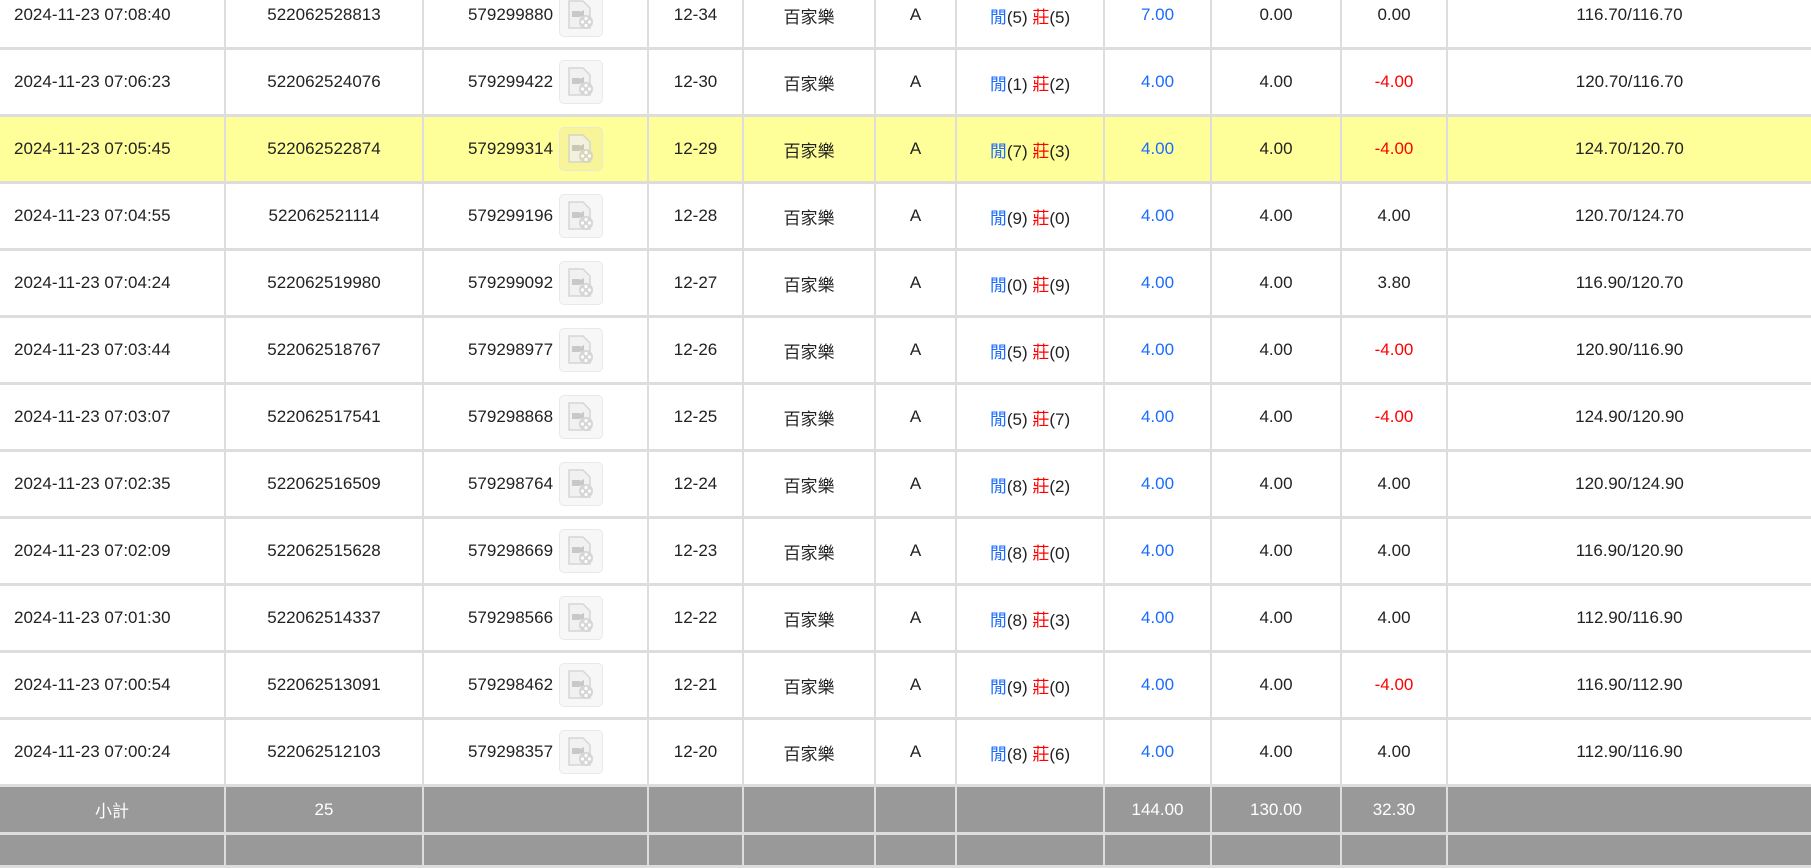  I want to click on result-cell: 閒(9) 莊(0), so click(1030, 685).